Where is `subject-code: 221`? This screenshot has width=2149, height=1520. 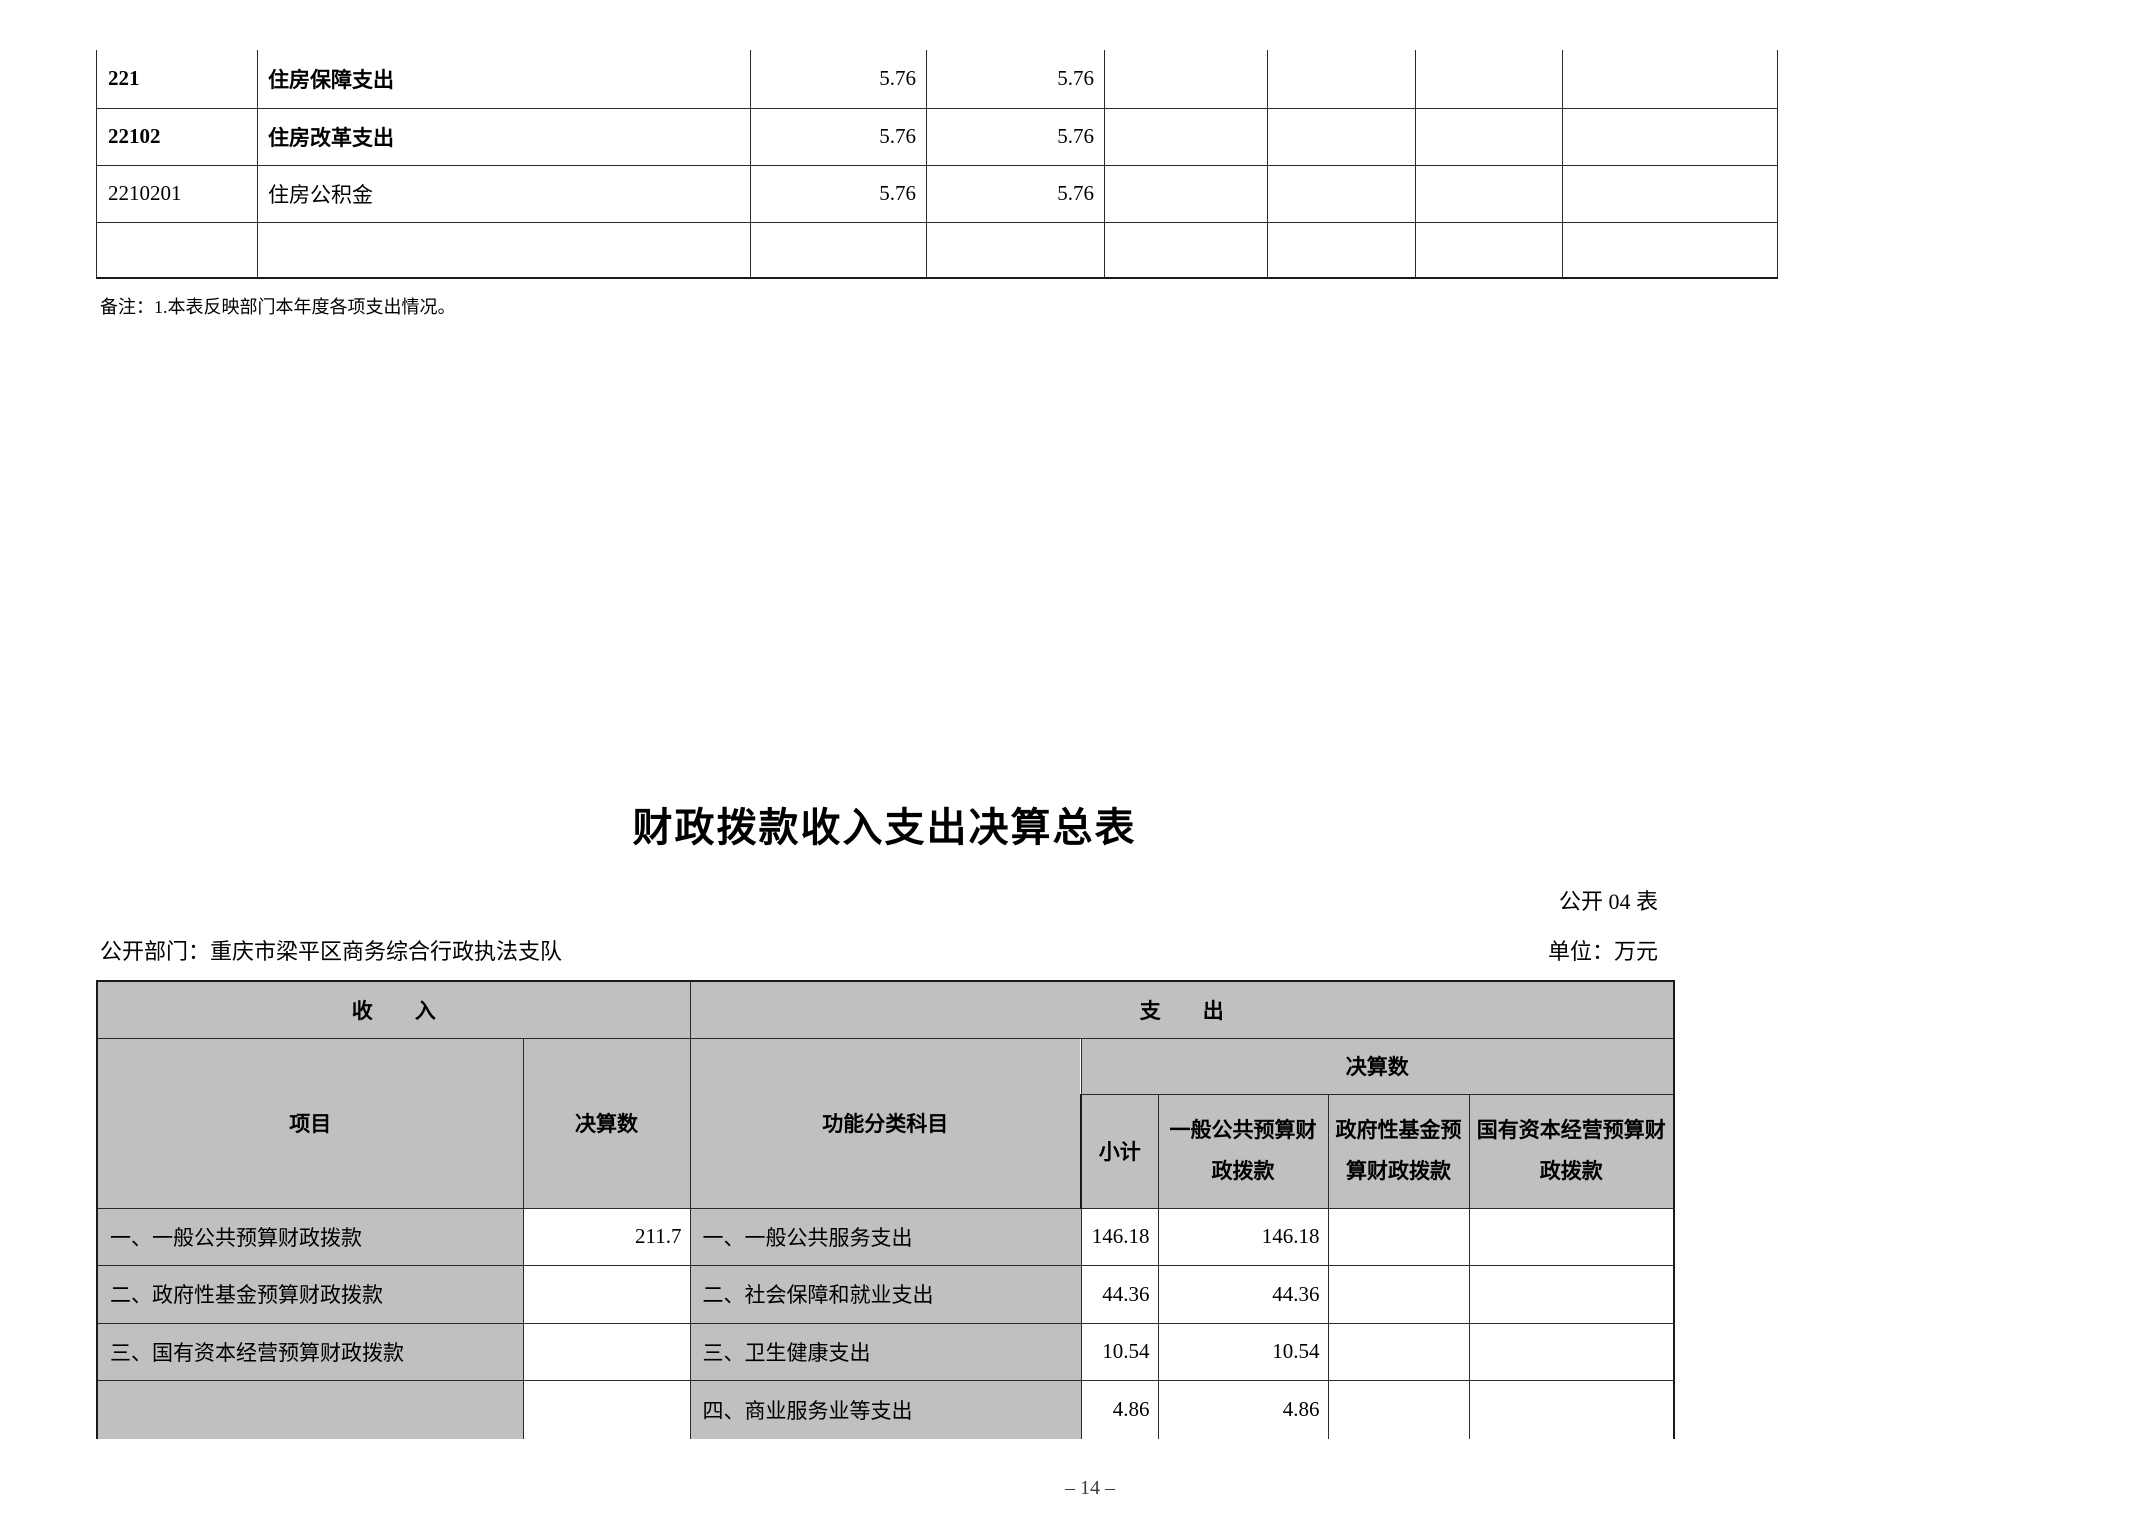
subject-code: 221 is located at coordinates (177, 79).